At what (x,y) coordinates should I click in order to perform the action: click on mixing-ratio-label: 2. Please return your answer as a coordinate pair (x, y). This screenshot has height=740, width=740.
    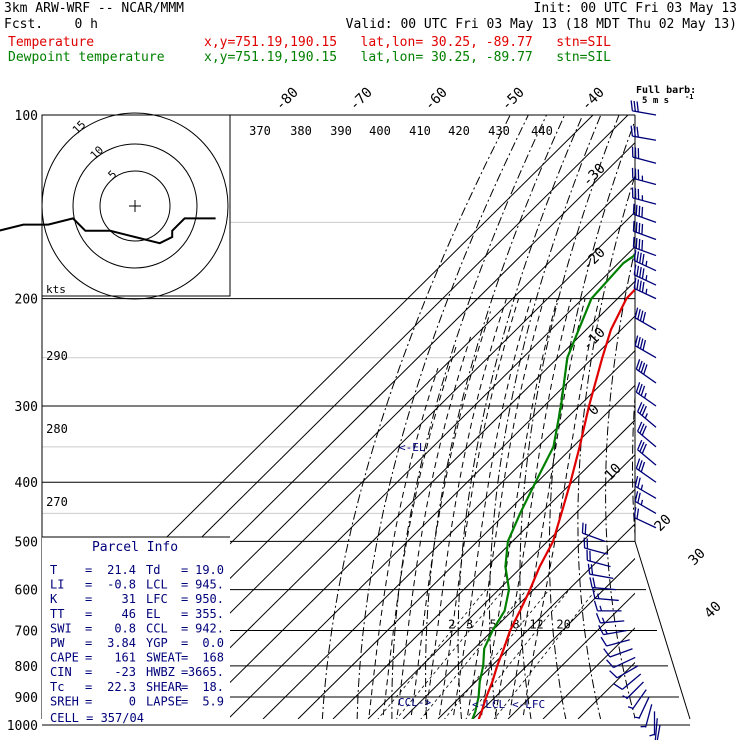
    Looking at the image, I should click on (451, 624).